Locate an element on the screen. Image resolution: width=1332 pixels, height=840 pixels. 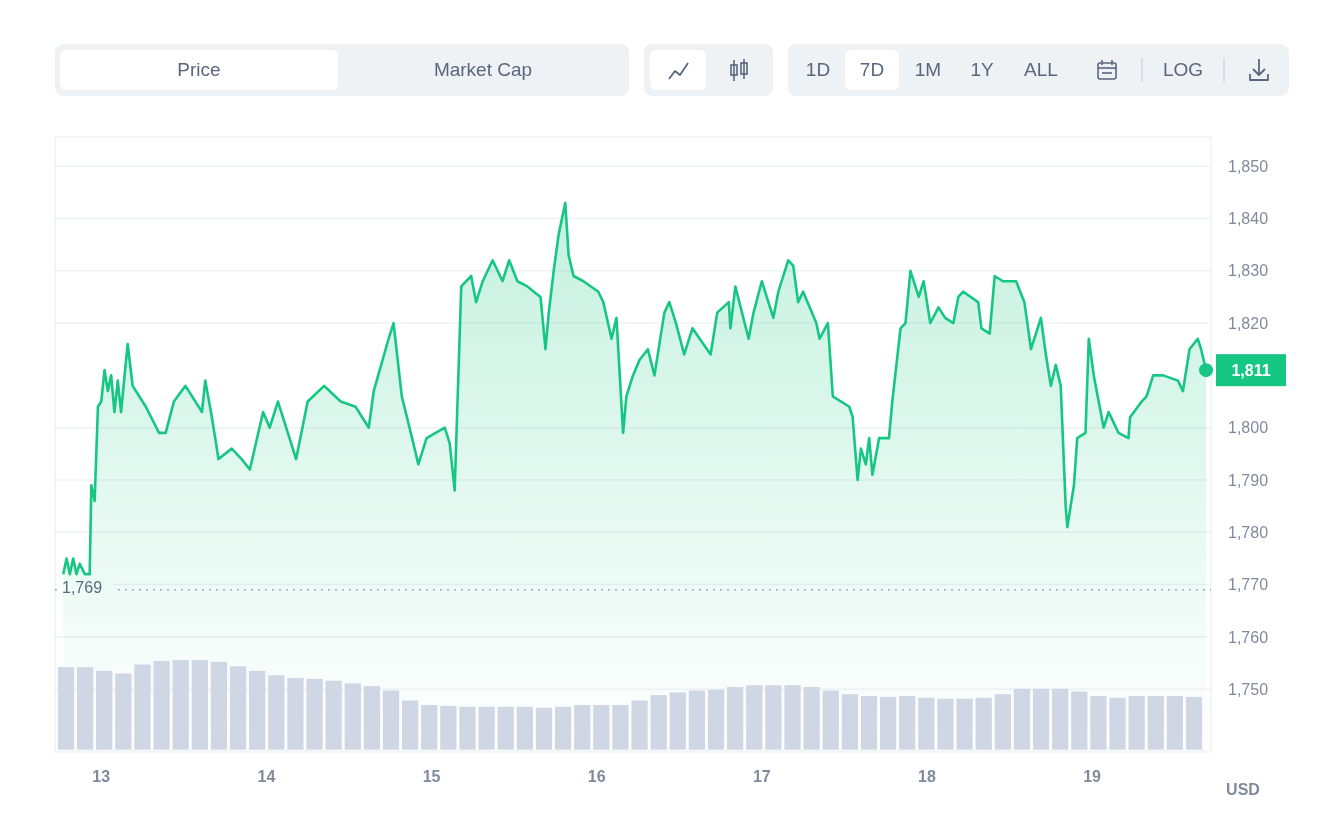
x-tick-label: 13 is located at coordinates (101, 776).